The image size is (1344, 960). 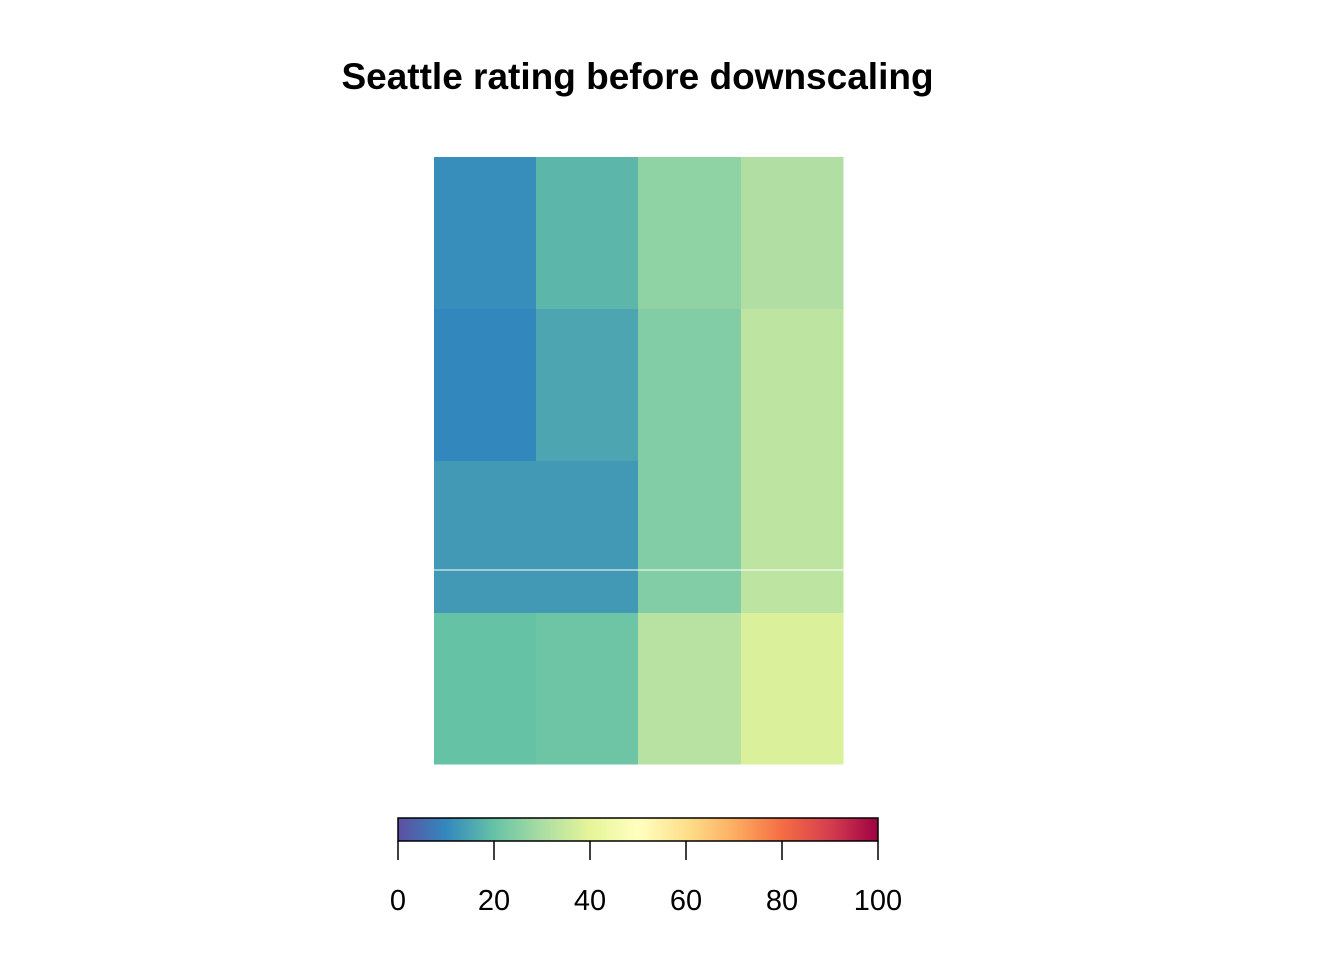 What do you see at coordinates (590, 901) in the screenshot?
I see `colorbar-tick-label: 40` at bounding box center [590, 901].